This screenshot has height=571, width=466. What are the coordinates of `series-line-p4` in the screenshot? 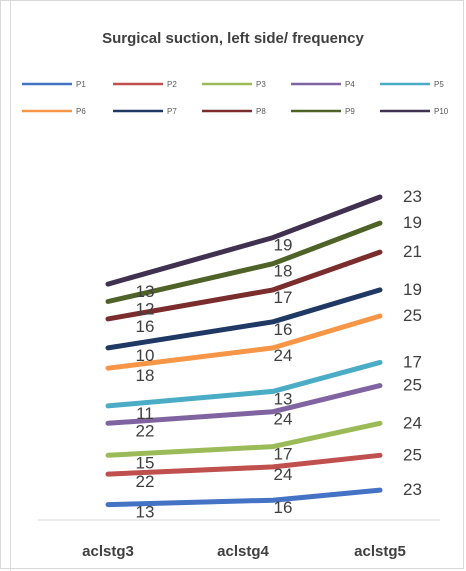 It's located at (244, 404).